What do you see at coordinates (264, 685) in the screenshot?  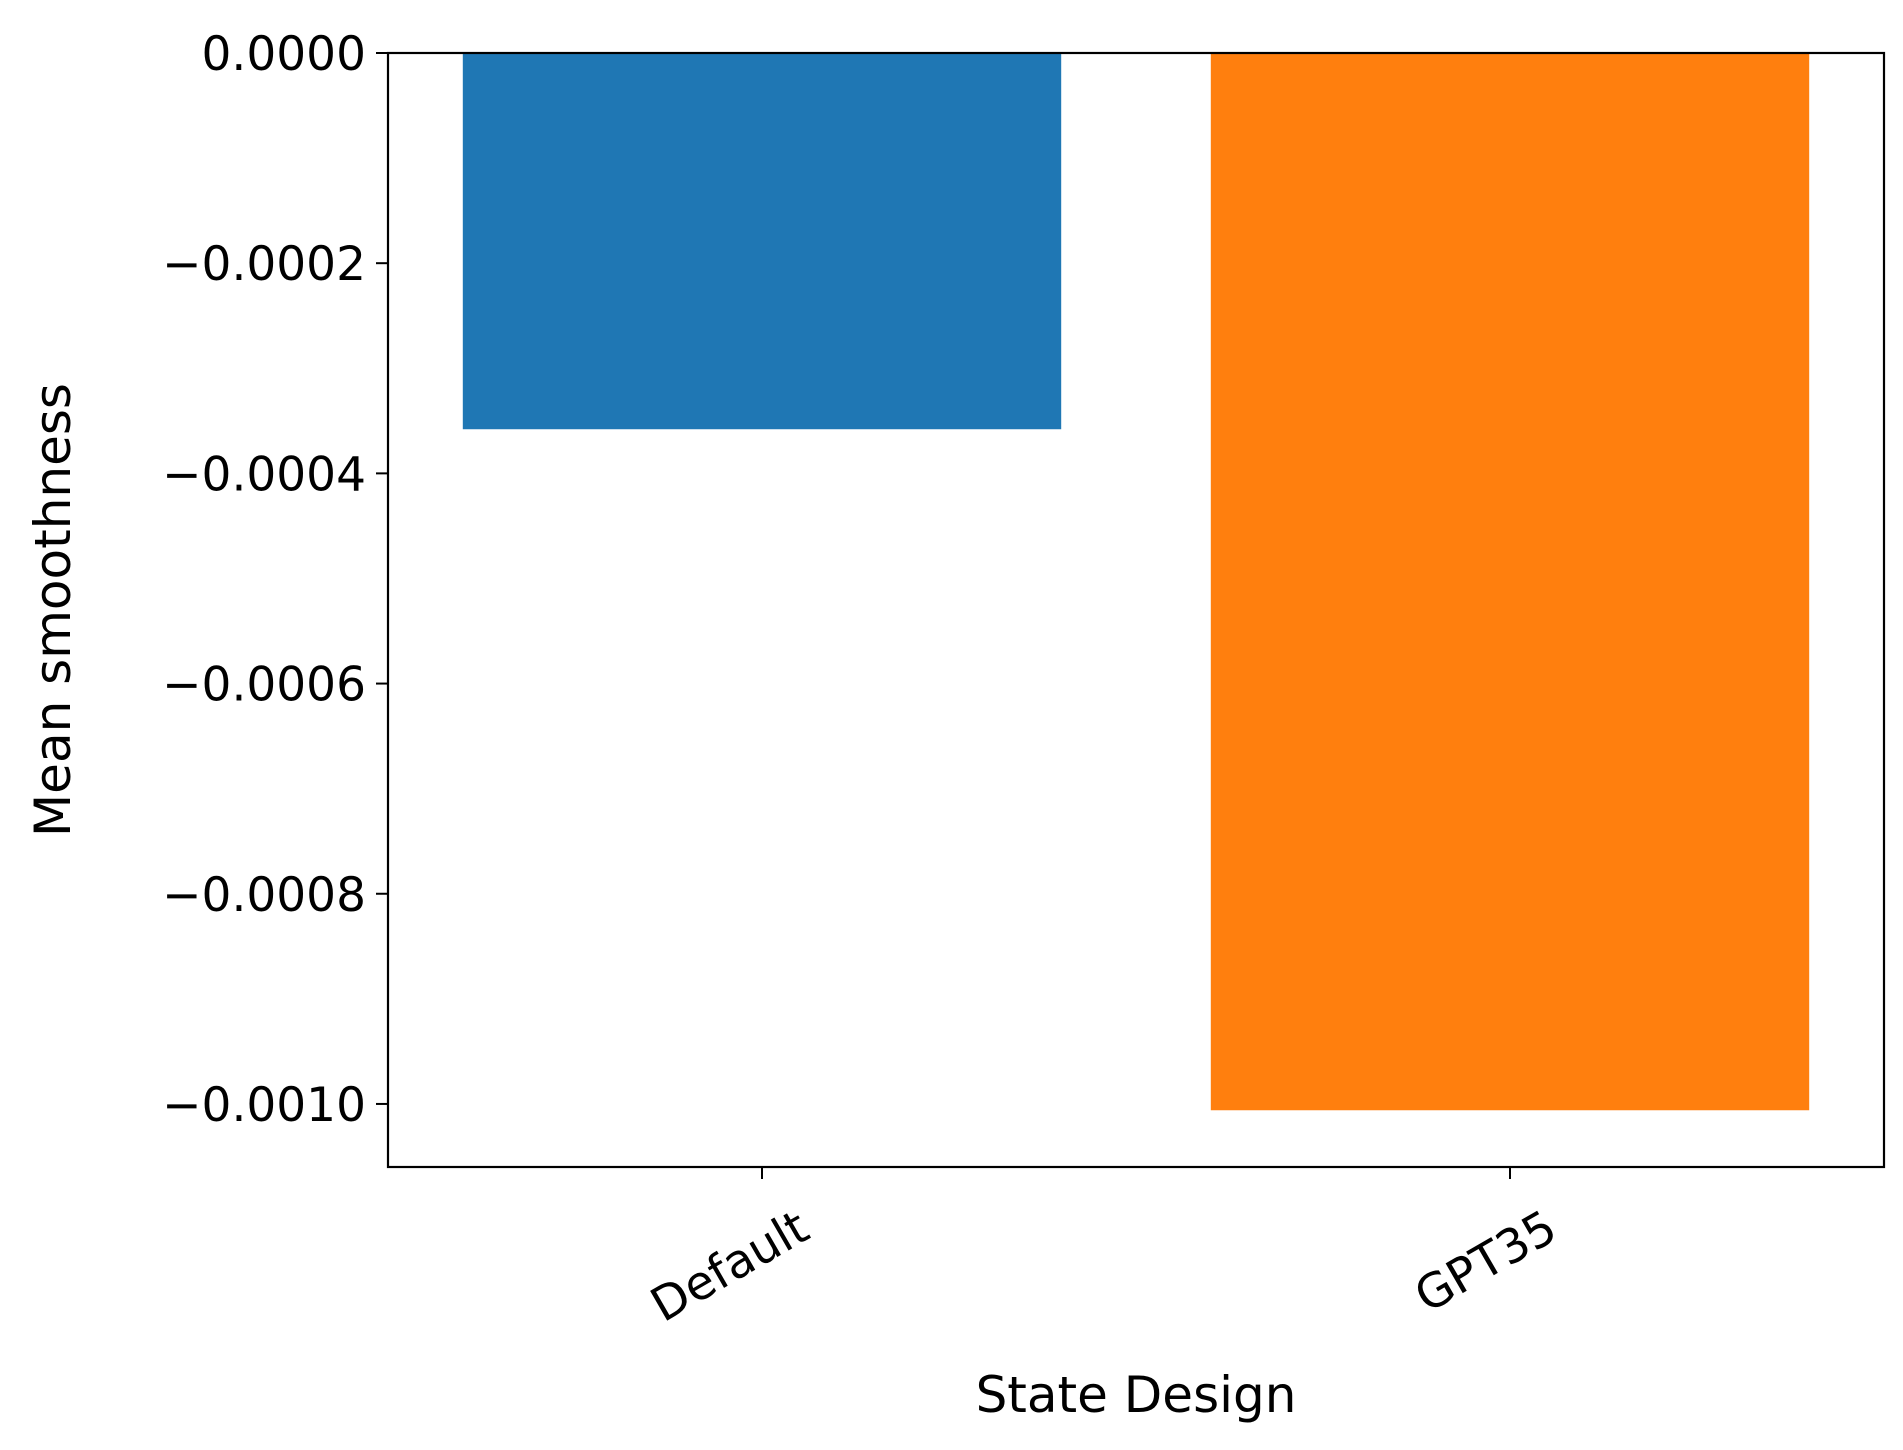 I see `y-tick-label: −0.0006` at bounding box center [264, 685].